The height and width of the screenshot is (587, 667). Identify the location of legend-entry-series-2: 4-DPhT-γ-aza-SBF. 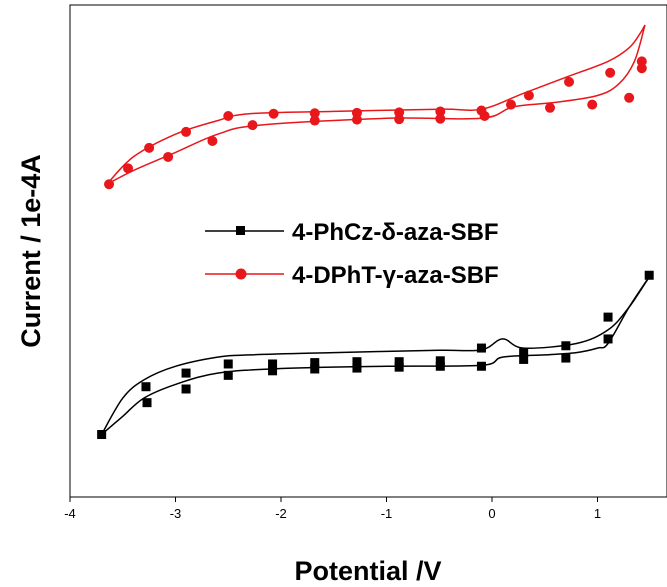
(352, 275).